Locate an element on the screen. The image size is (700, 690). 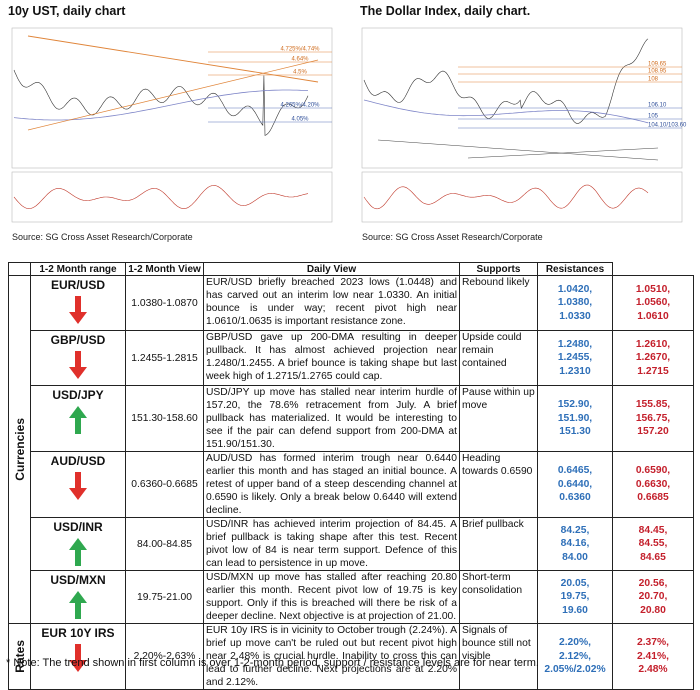
header-cell: 1-2 Month range is located at coordinates (78, 269).